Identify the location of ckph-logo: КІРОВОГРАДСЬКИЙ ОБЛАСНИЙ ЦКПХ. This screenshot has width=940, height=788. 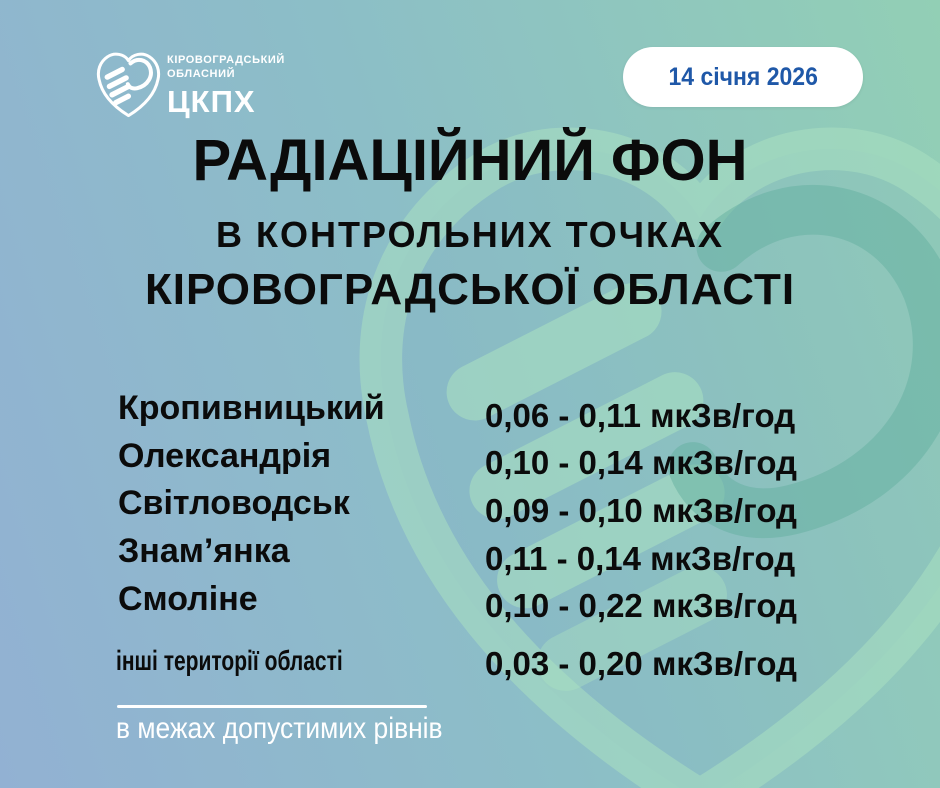
(255, 89).